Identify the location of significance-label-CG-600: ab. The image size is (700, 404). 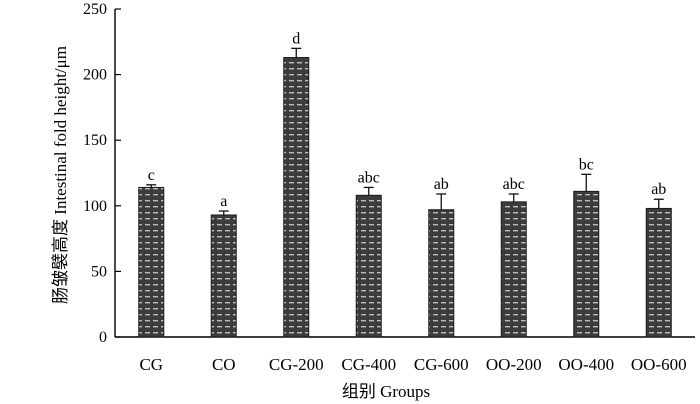
(441, 184).